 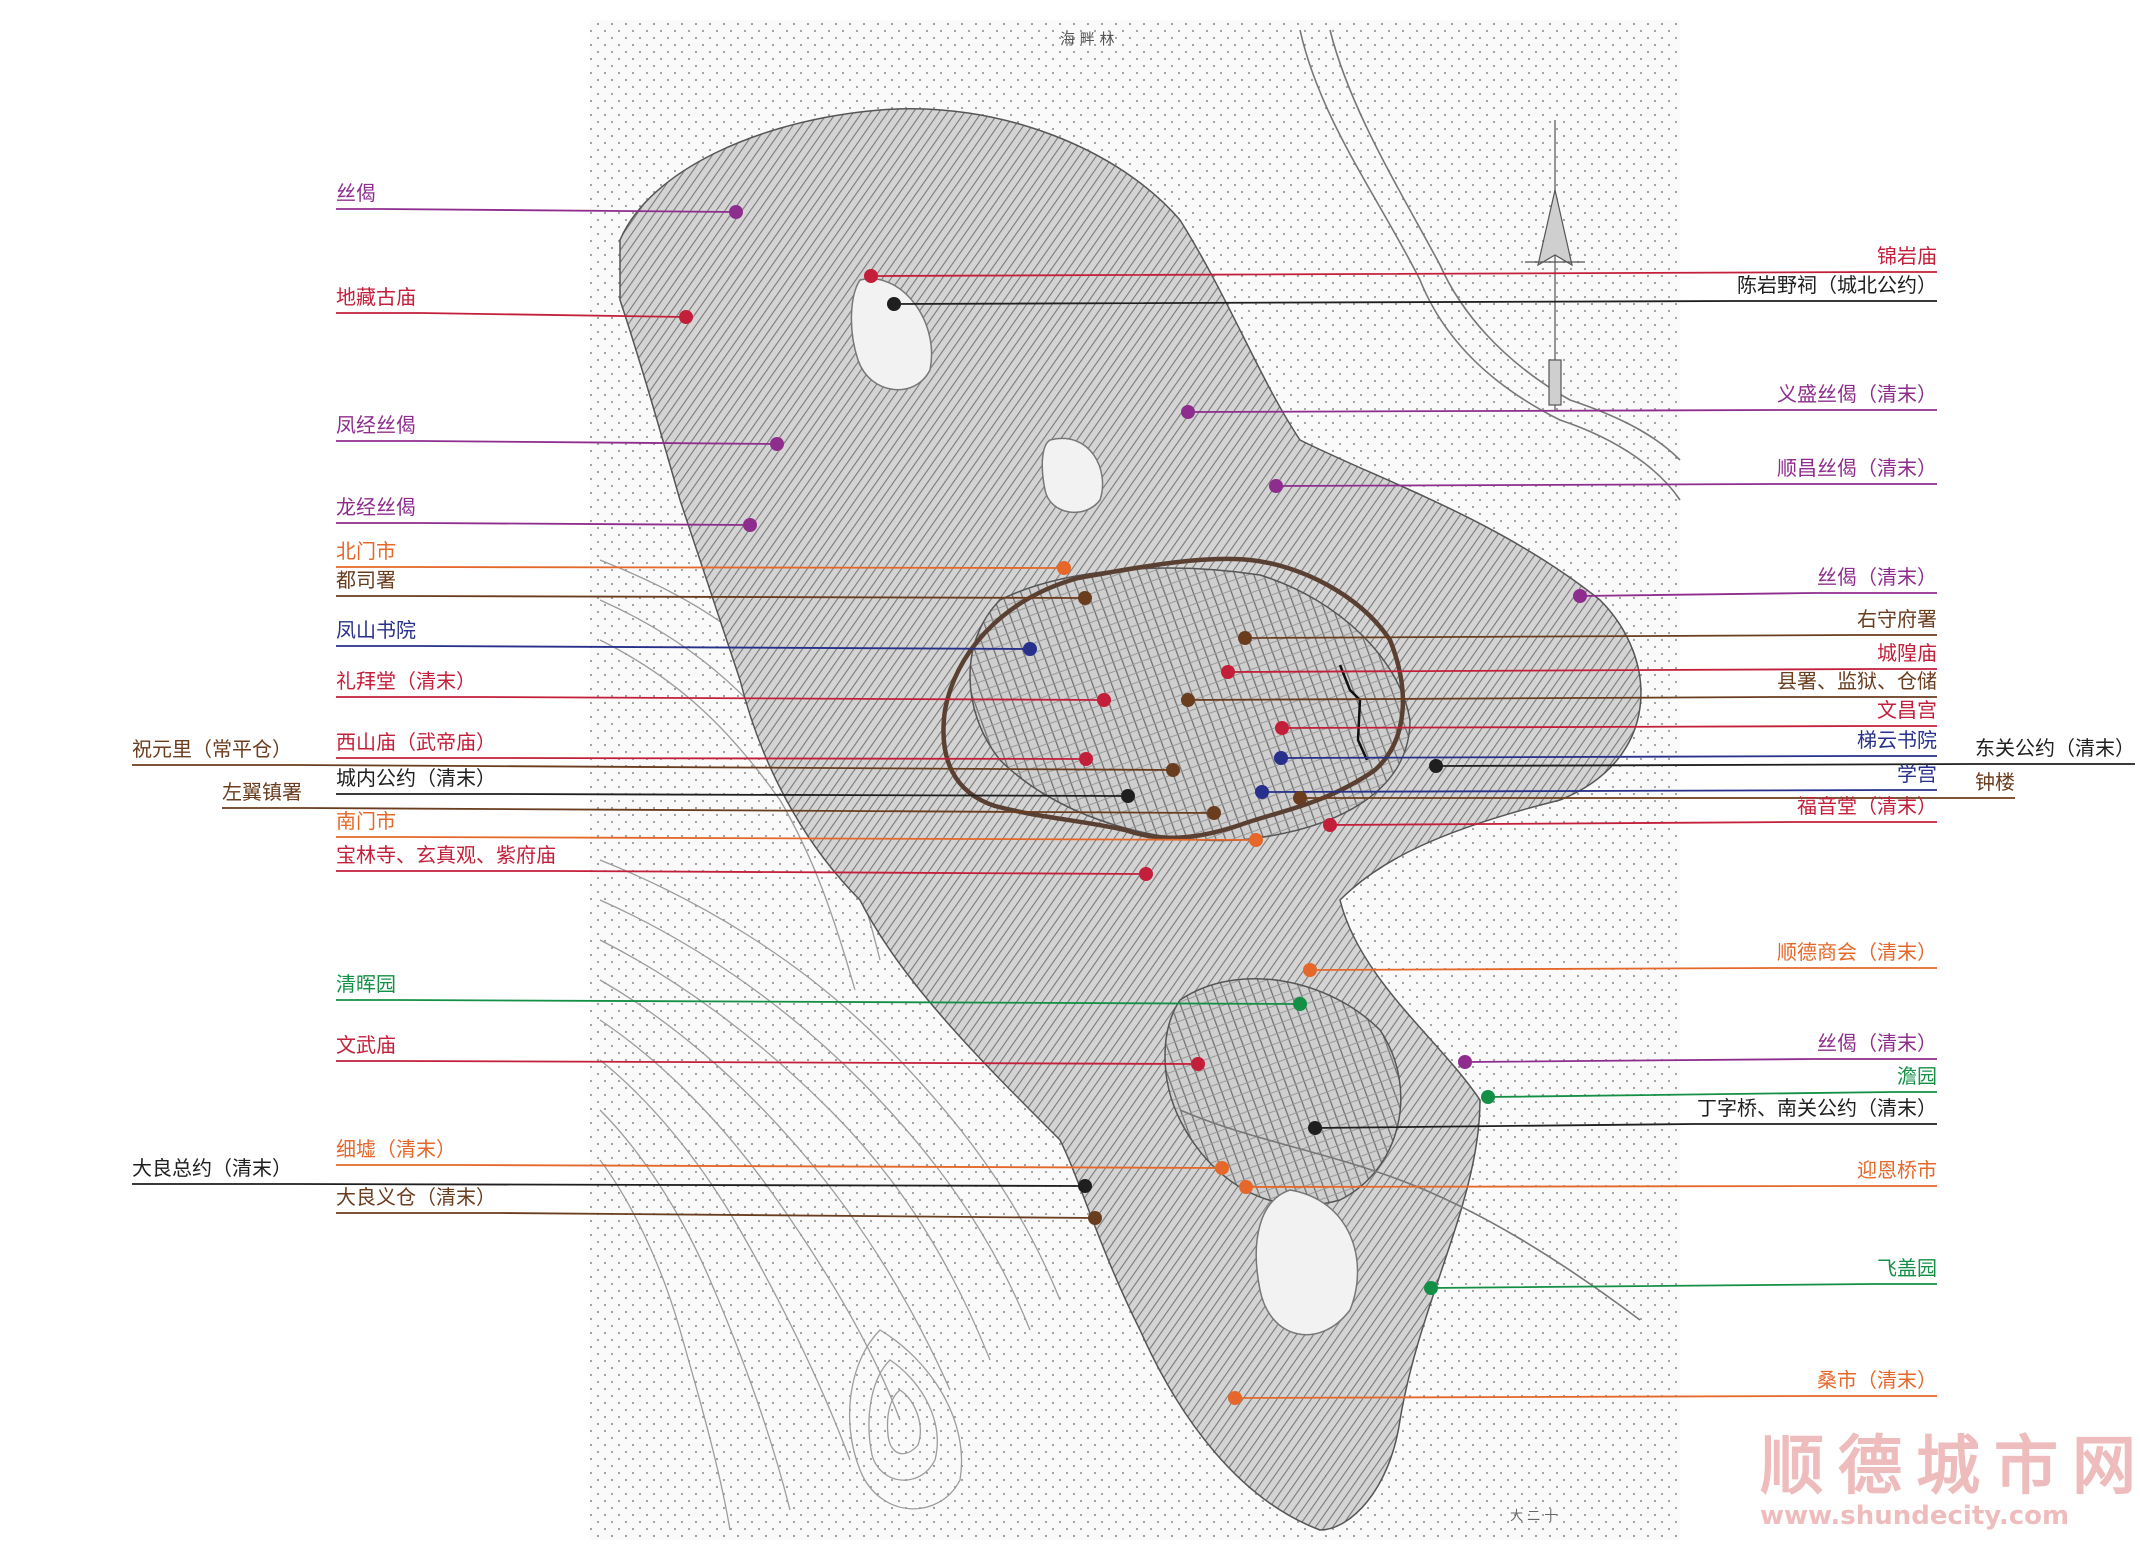 I want to click on chapel-annotation: 礼拜堂（清末）, so click(x=723, y=688).